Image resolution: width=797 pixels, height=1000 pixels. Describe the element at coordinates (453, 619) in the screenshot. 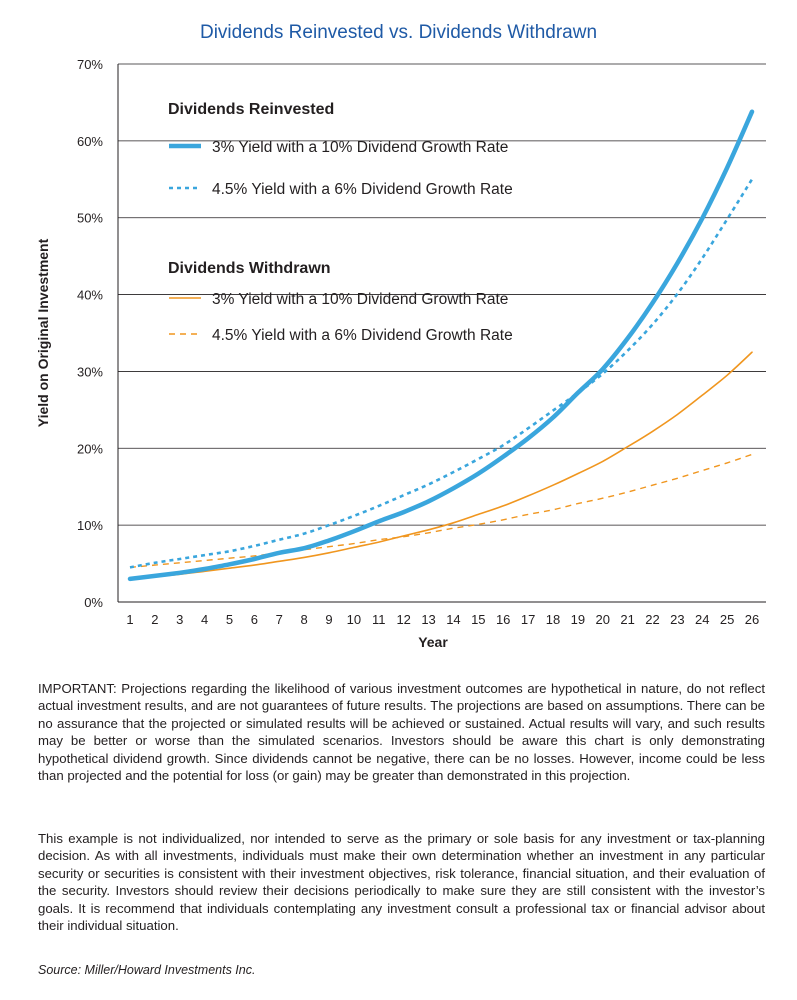

I see `x-tick-label: 14` at that location.